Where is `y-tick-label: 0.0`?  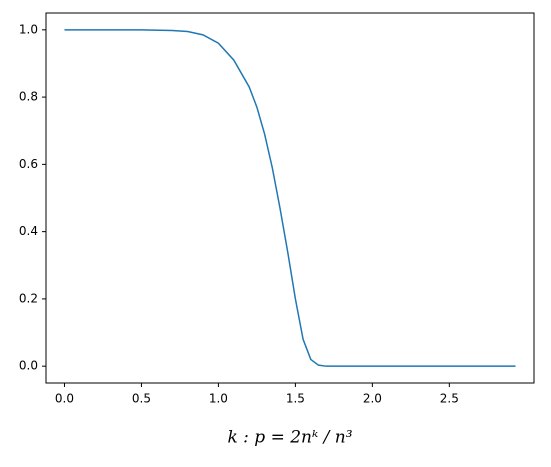
y-tick-label: 0.0 is located at coordinates (28, 366).